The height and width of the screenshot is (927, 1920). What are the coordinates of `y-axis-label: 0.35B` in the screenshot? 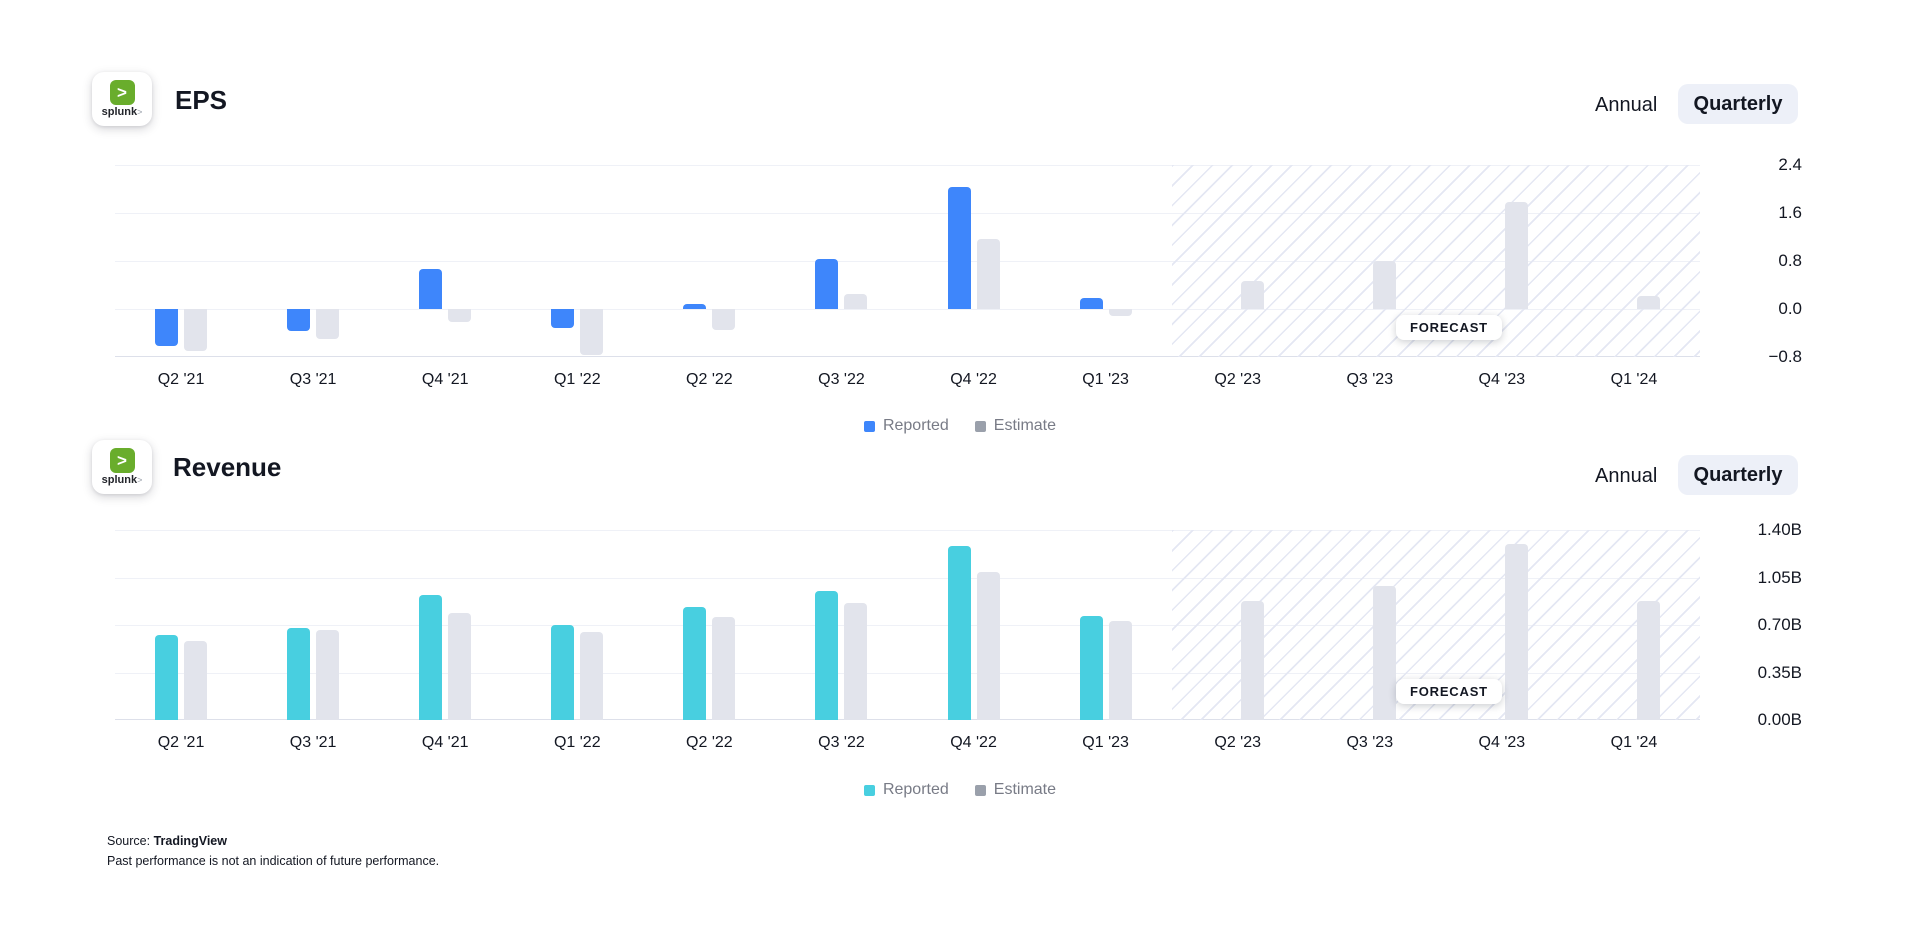 It's located at (1779, 672).